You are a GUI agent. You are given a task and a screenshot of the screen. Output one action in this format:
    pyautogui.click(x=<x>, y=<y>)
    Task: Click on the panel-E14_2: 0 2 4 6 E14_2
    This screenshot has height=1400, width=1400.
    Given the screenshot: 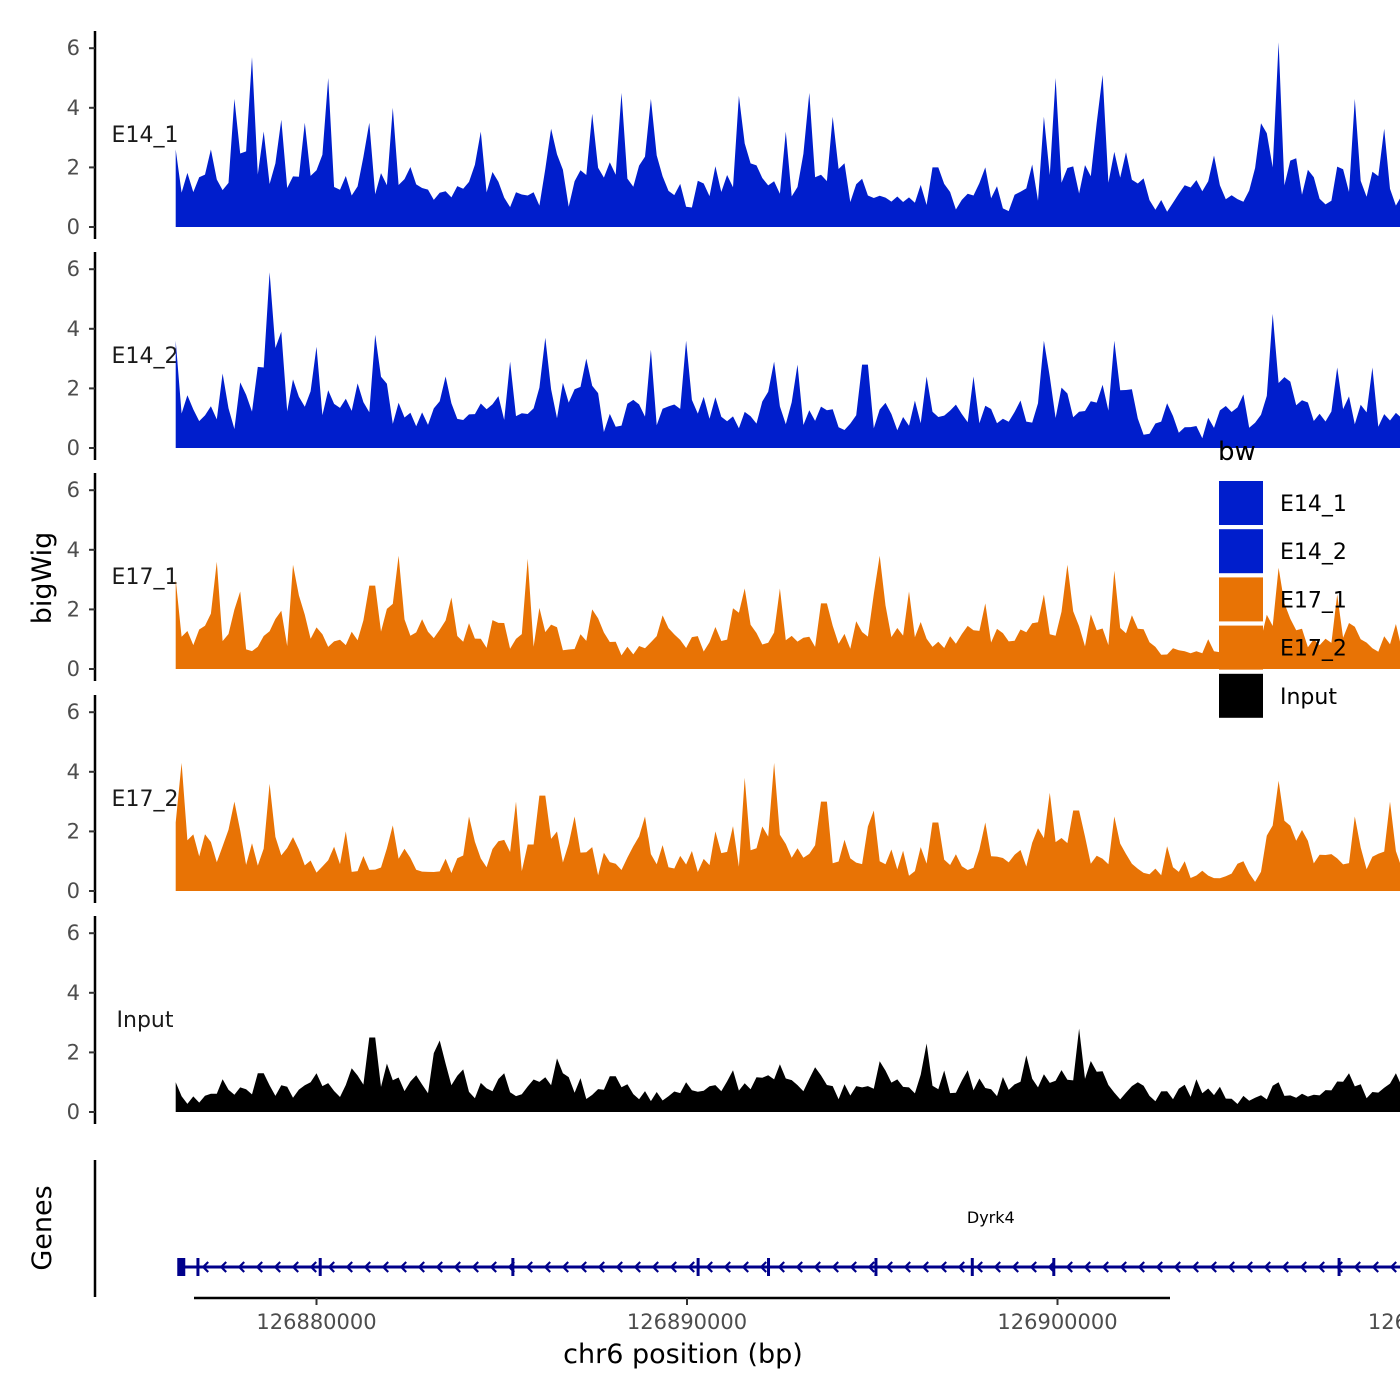 What is the action you would take?
    pyautogui.click(x=733, y=356)
    